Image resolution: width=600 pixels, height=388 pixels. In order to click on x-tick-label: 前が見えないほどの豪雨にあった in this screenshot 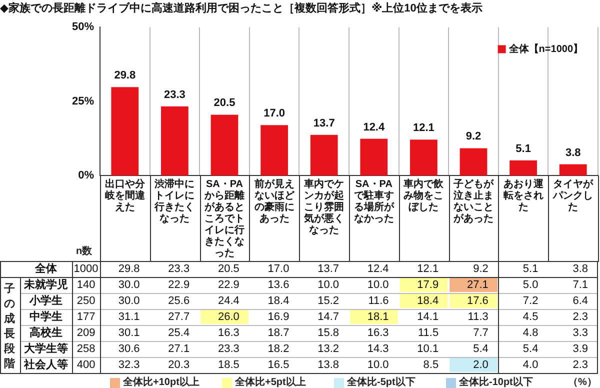, I will do `click(274, 201)`.